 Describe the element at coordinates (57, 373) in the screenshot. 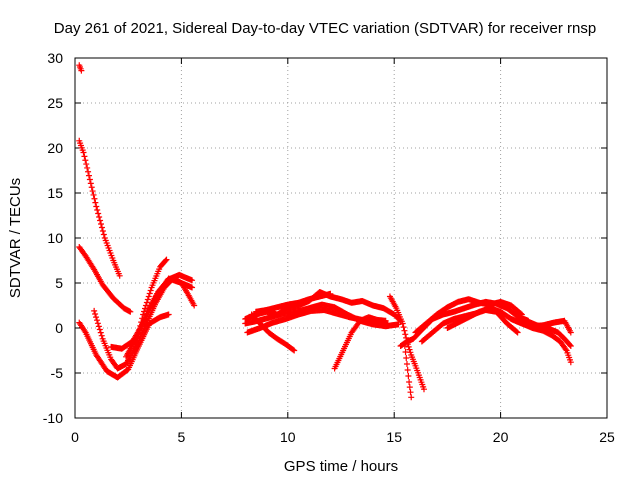

I see `y-tick-label: -5` at that location.